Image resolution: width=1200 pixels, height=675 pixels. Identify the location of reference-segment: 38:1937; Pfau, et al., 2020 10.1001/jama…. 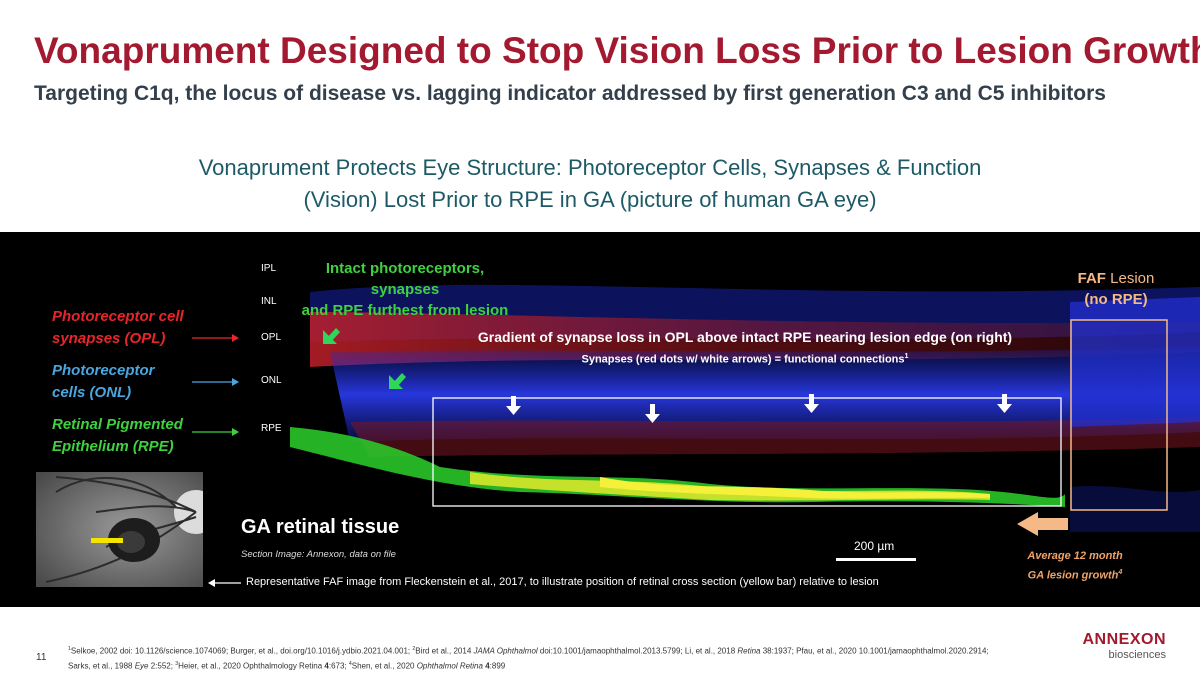
(528, 658).